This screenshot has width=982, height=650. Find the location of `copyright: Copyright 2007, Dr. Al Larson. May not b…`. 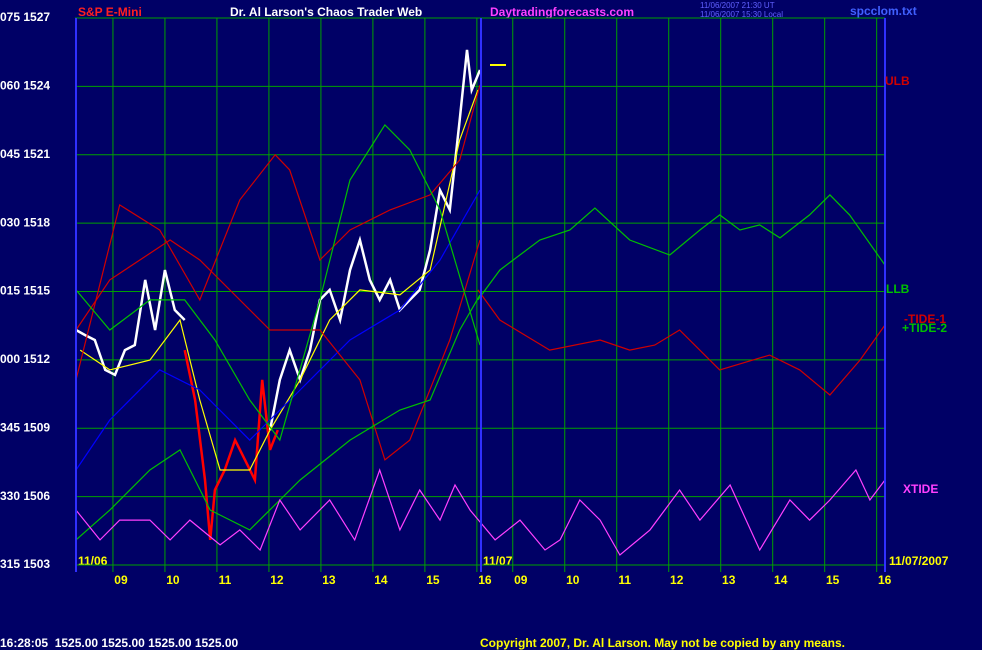

copyright: Copyright 2007, Dr. Al Larson. May not b… is located at coordinates (662, 643).